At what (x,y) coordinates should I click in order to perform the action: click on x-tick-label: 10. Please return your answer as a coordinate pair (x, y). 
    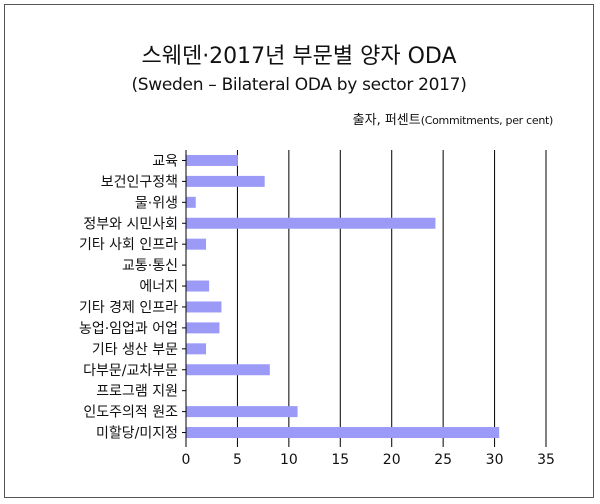
    Looking at the image, I should click on (289, 460).